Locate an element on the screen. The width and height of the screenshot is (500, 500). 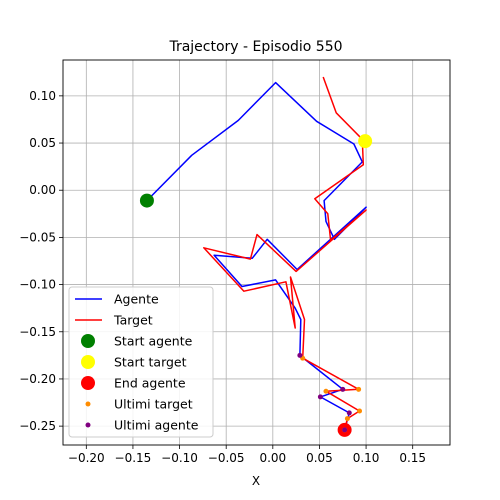
chart-title: Trajectory - Episodio 550 is located at coordinates (255, 47).